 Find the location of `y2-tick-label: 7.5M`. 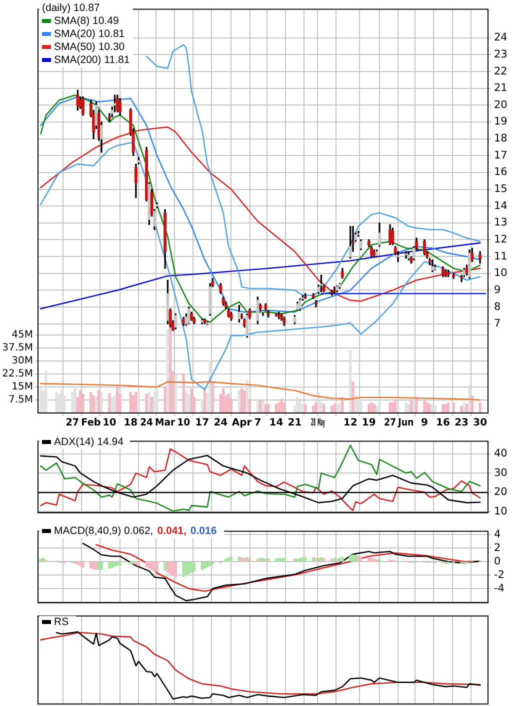

y2-tick-label: 7.5M is located at coordinates (20, 400).